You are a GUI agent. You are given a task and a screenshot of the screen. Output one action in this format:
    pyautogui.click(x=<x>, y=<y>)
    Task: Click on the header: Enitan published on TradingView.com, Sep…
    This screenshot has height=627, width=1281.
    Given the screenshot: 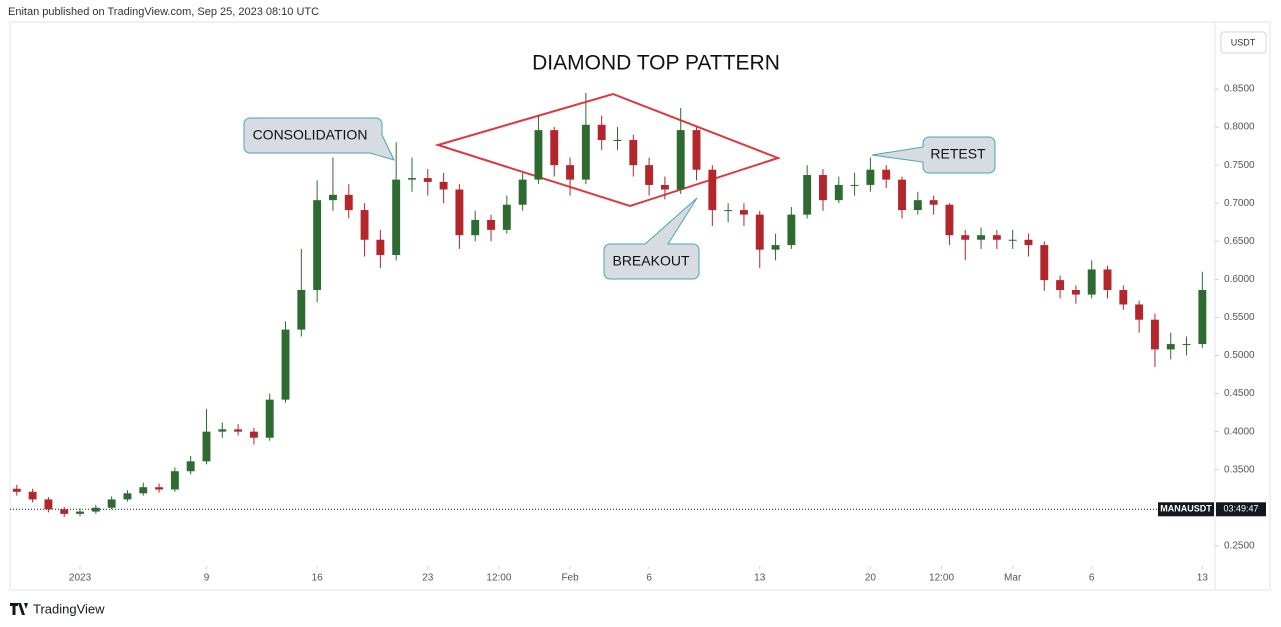 What is the action you would take?
    pyautogui.click(x=163, y=12)
    